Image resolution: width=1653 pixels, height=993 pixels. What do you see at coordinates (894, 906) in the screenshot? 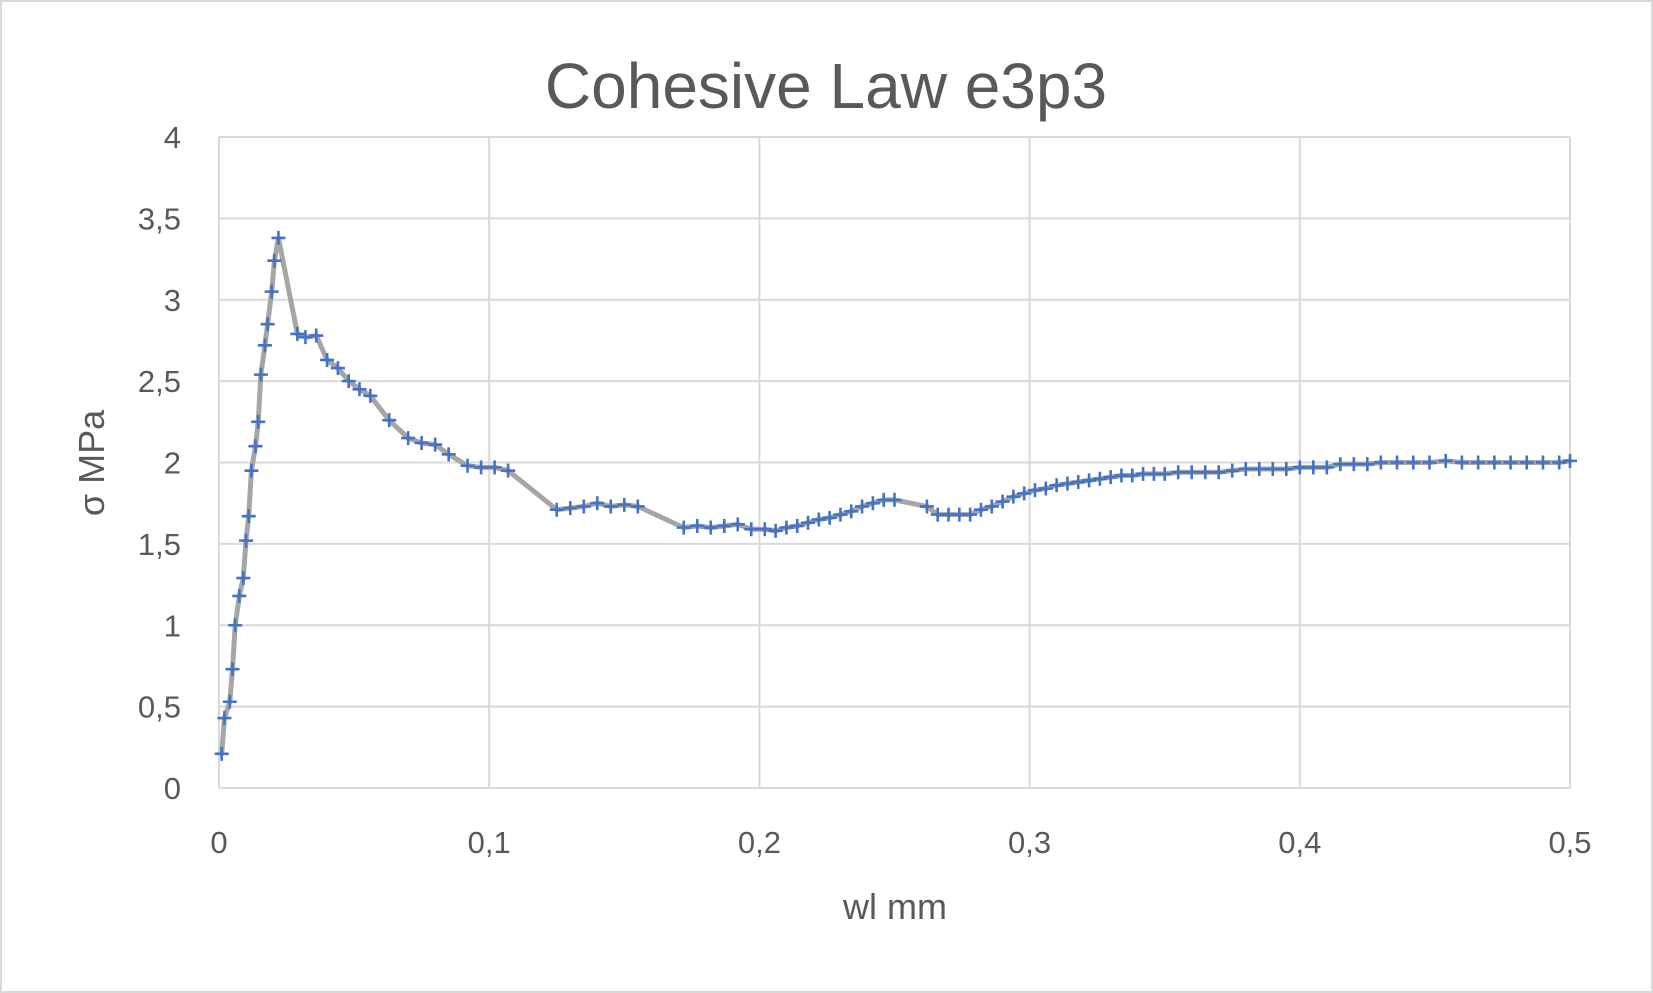
I see `x-axis-title: wl mm` at bounding box center [894, 906].